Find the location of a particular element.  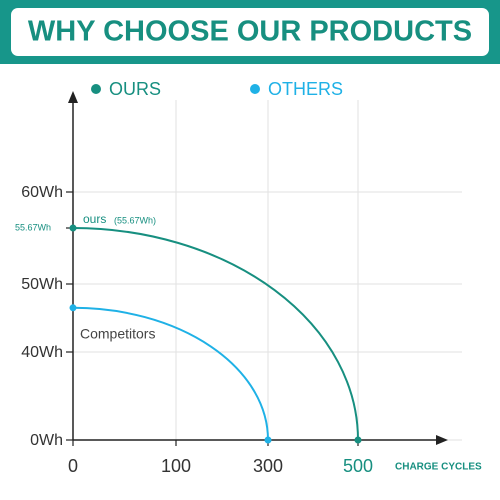

y-tick-label: 60Wh is located at coordinates (42, 192).